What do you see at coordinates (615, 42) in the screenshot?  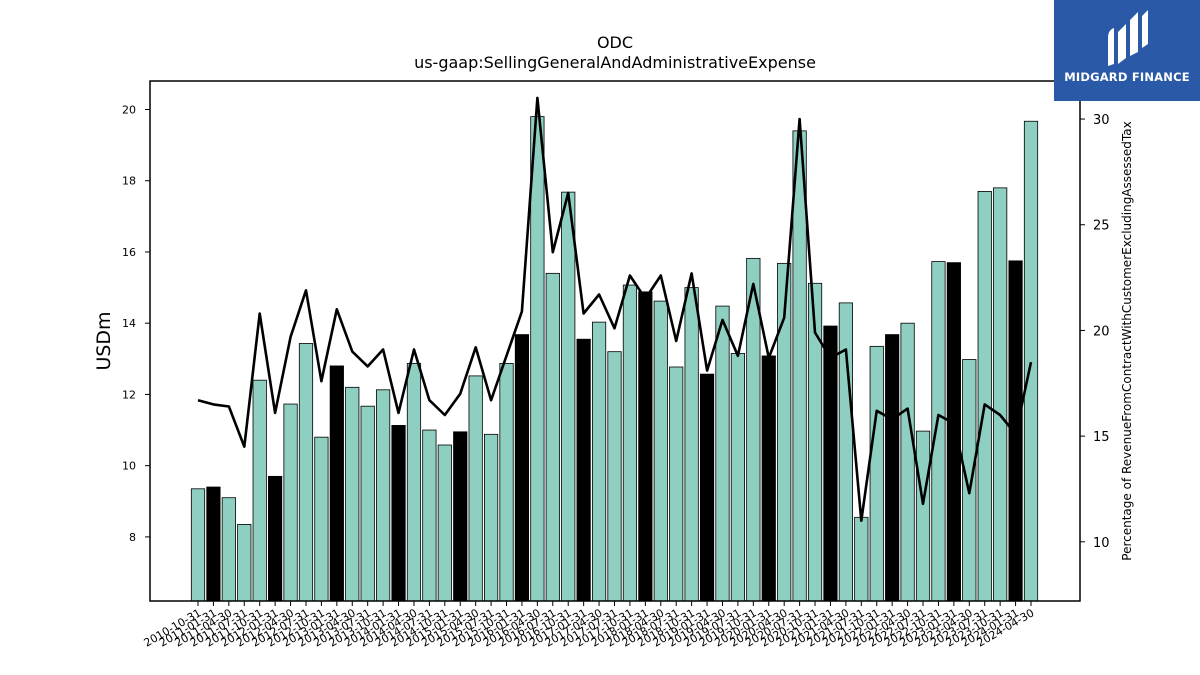 I see `chart-title: ODC` at bounding box center [615, 42].